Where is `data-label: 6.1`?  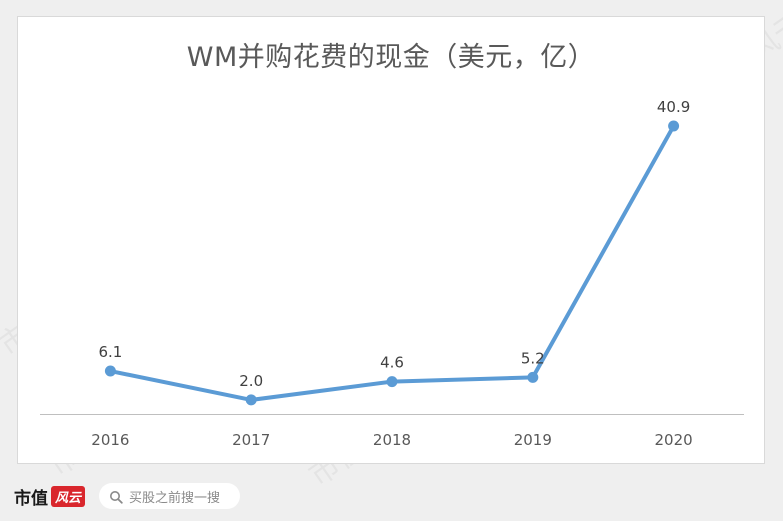
data-label: 6.1 is located at coordinates (110, 352).